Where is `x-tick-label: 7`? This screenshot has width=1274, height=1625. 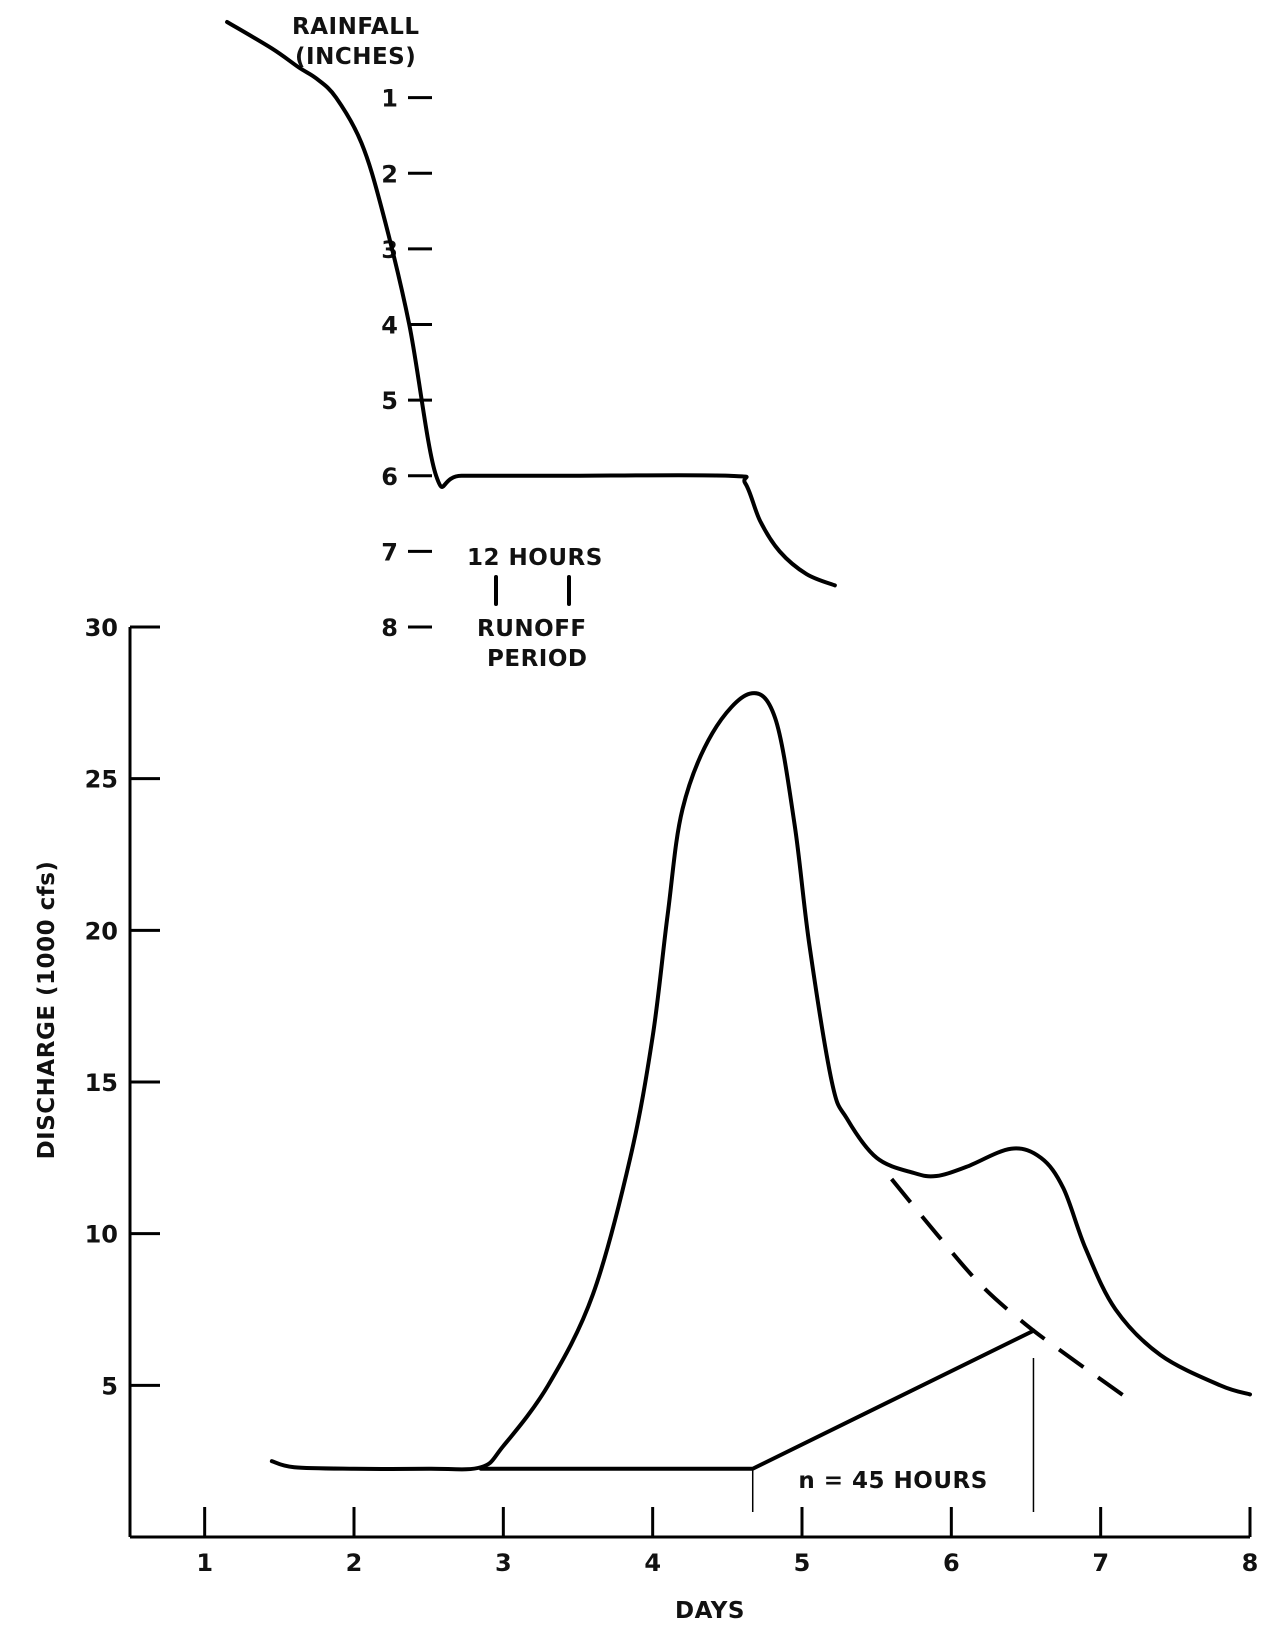 x-tick-label: 7 is located at coordinates (1100, 1563).